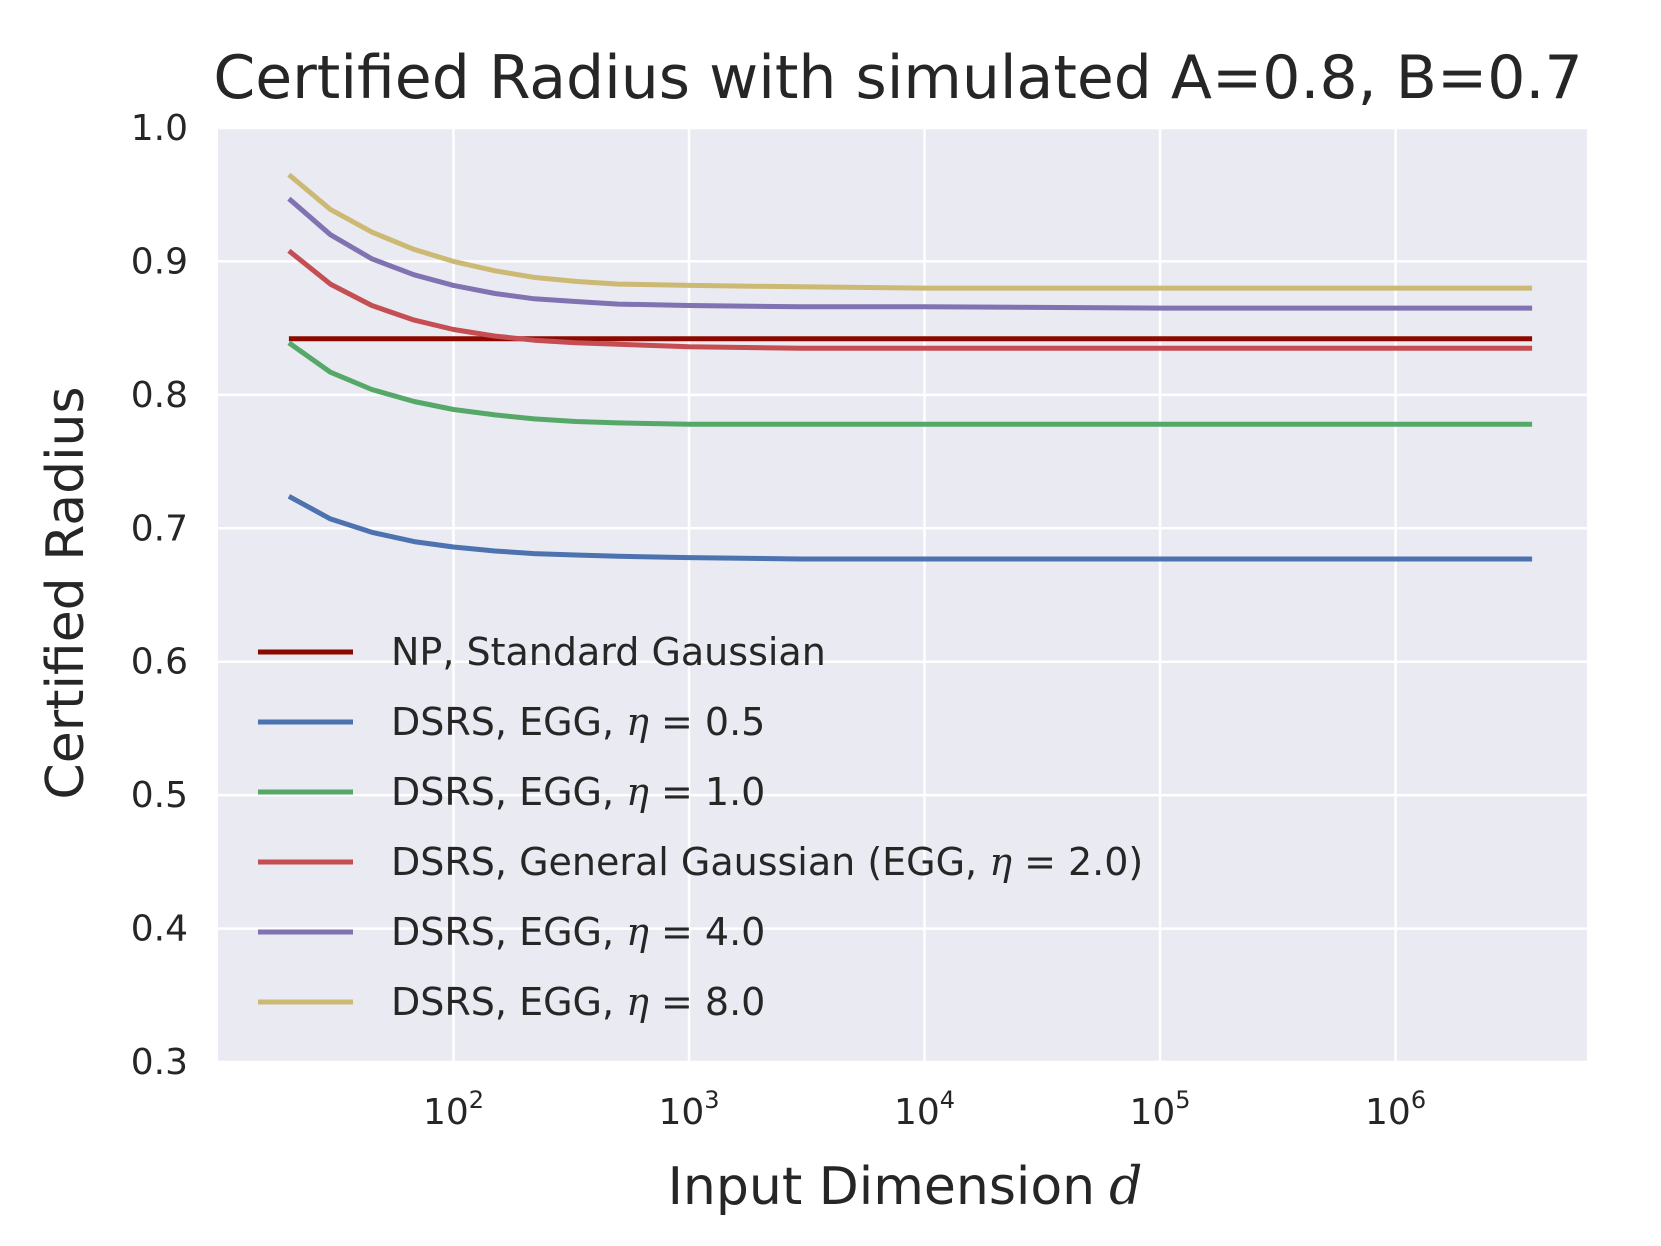  What do you see at coordinates (608, 652) in the screenshot?
I see `legend-label: NP, Standard Gaussian` at bounding box center [608, 652].